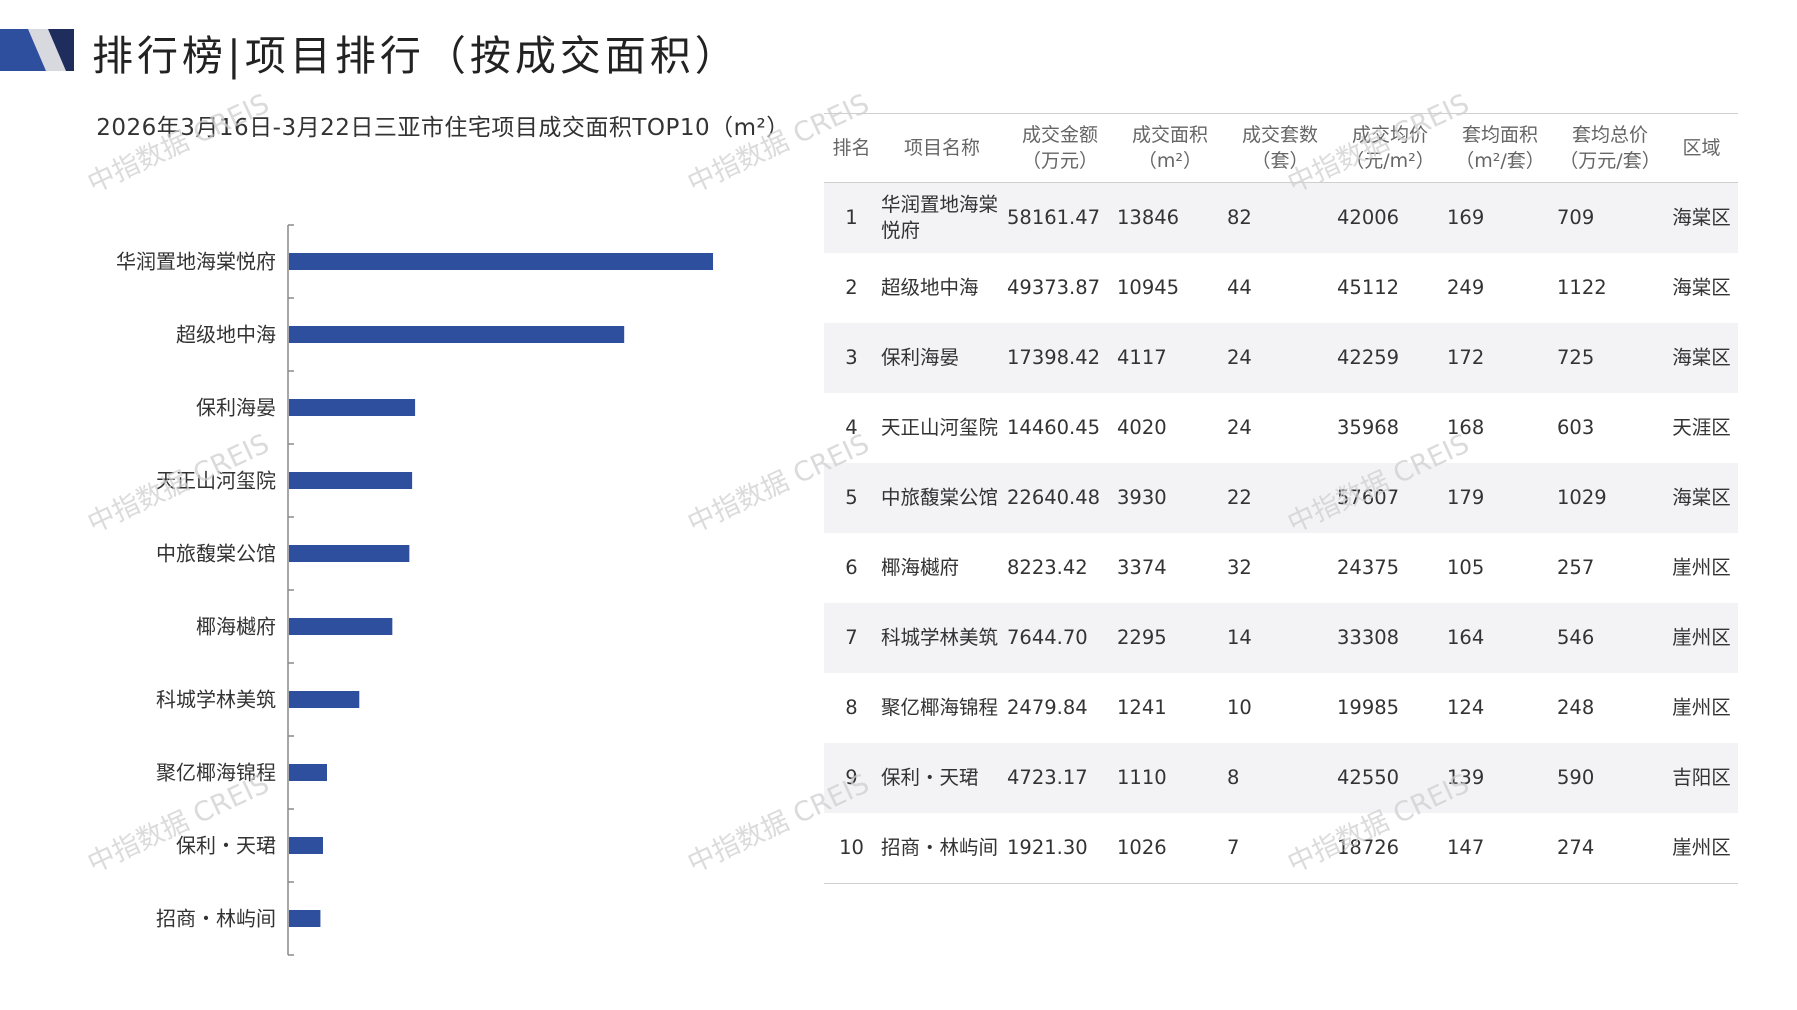  Describe the element at coordinates (1281, 568) in the screenshot. I see `table-row: 6 椰海樾府 8223.42 3374 32 24375 105 257 崖州区` at that location.